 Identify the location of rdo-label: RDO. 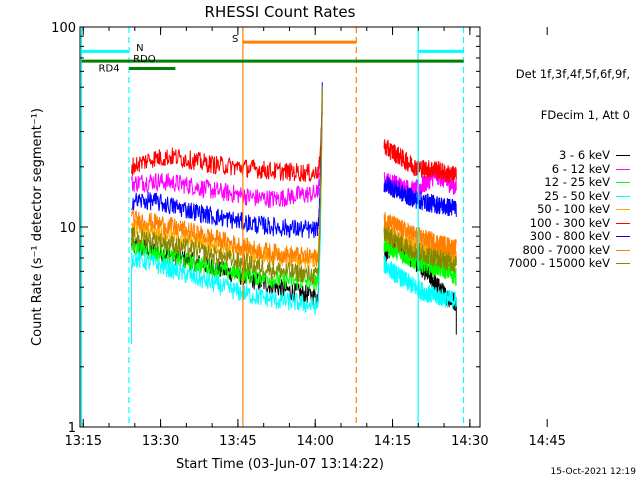
(144, 59).